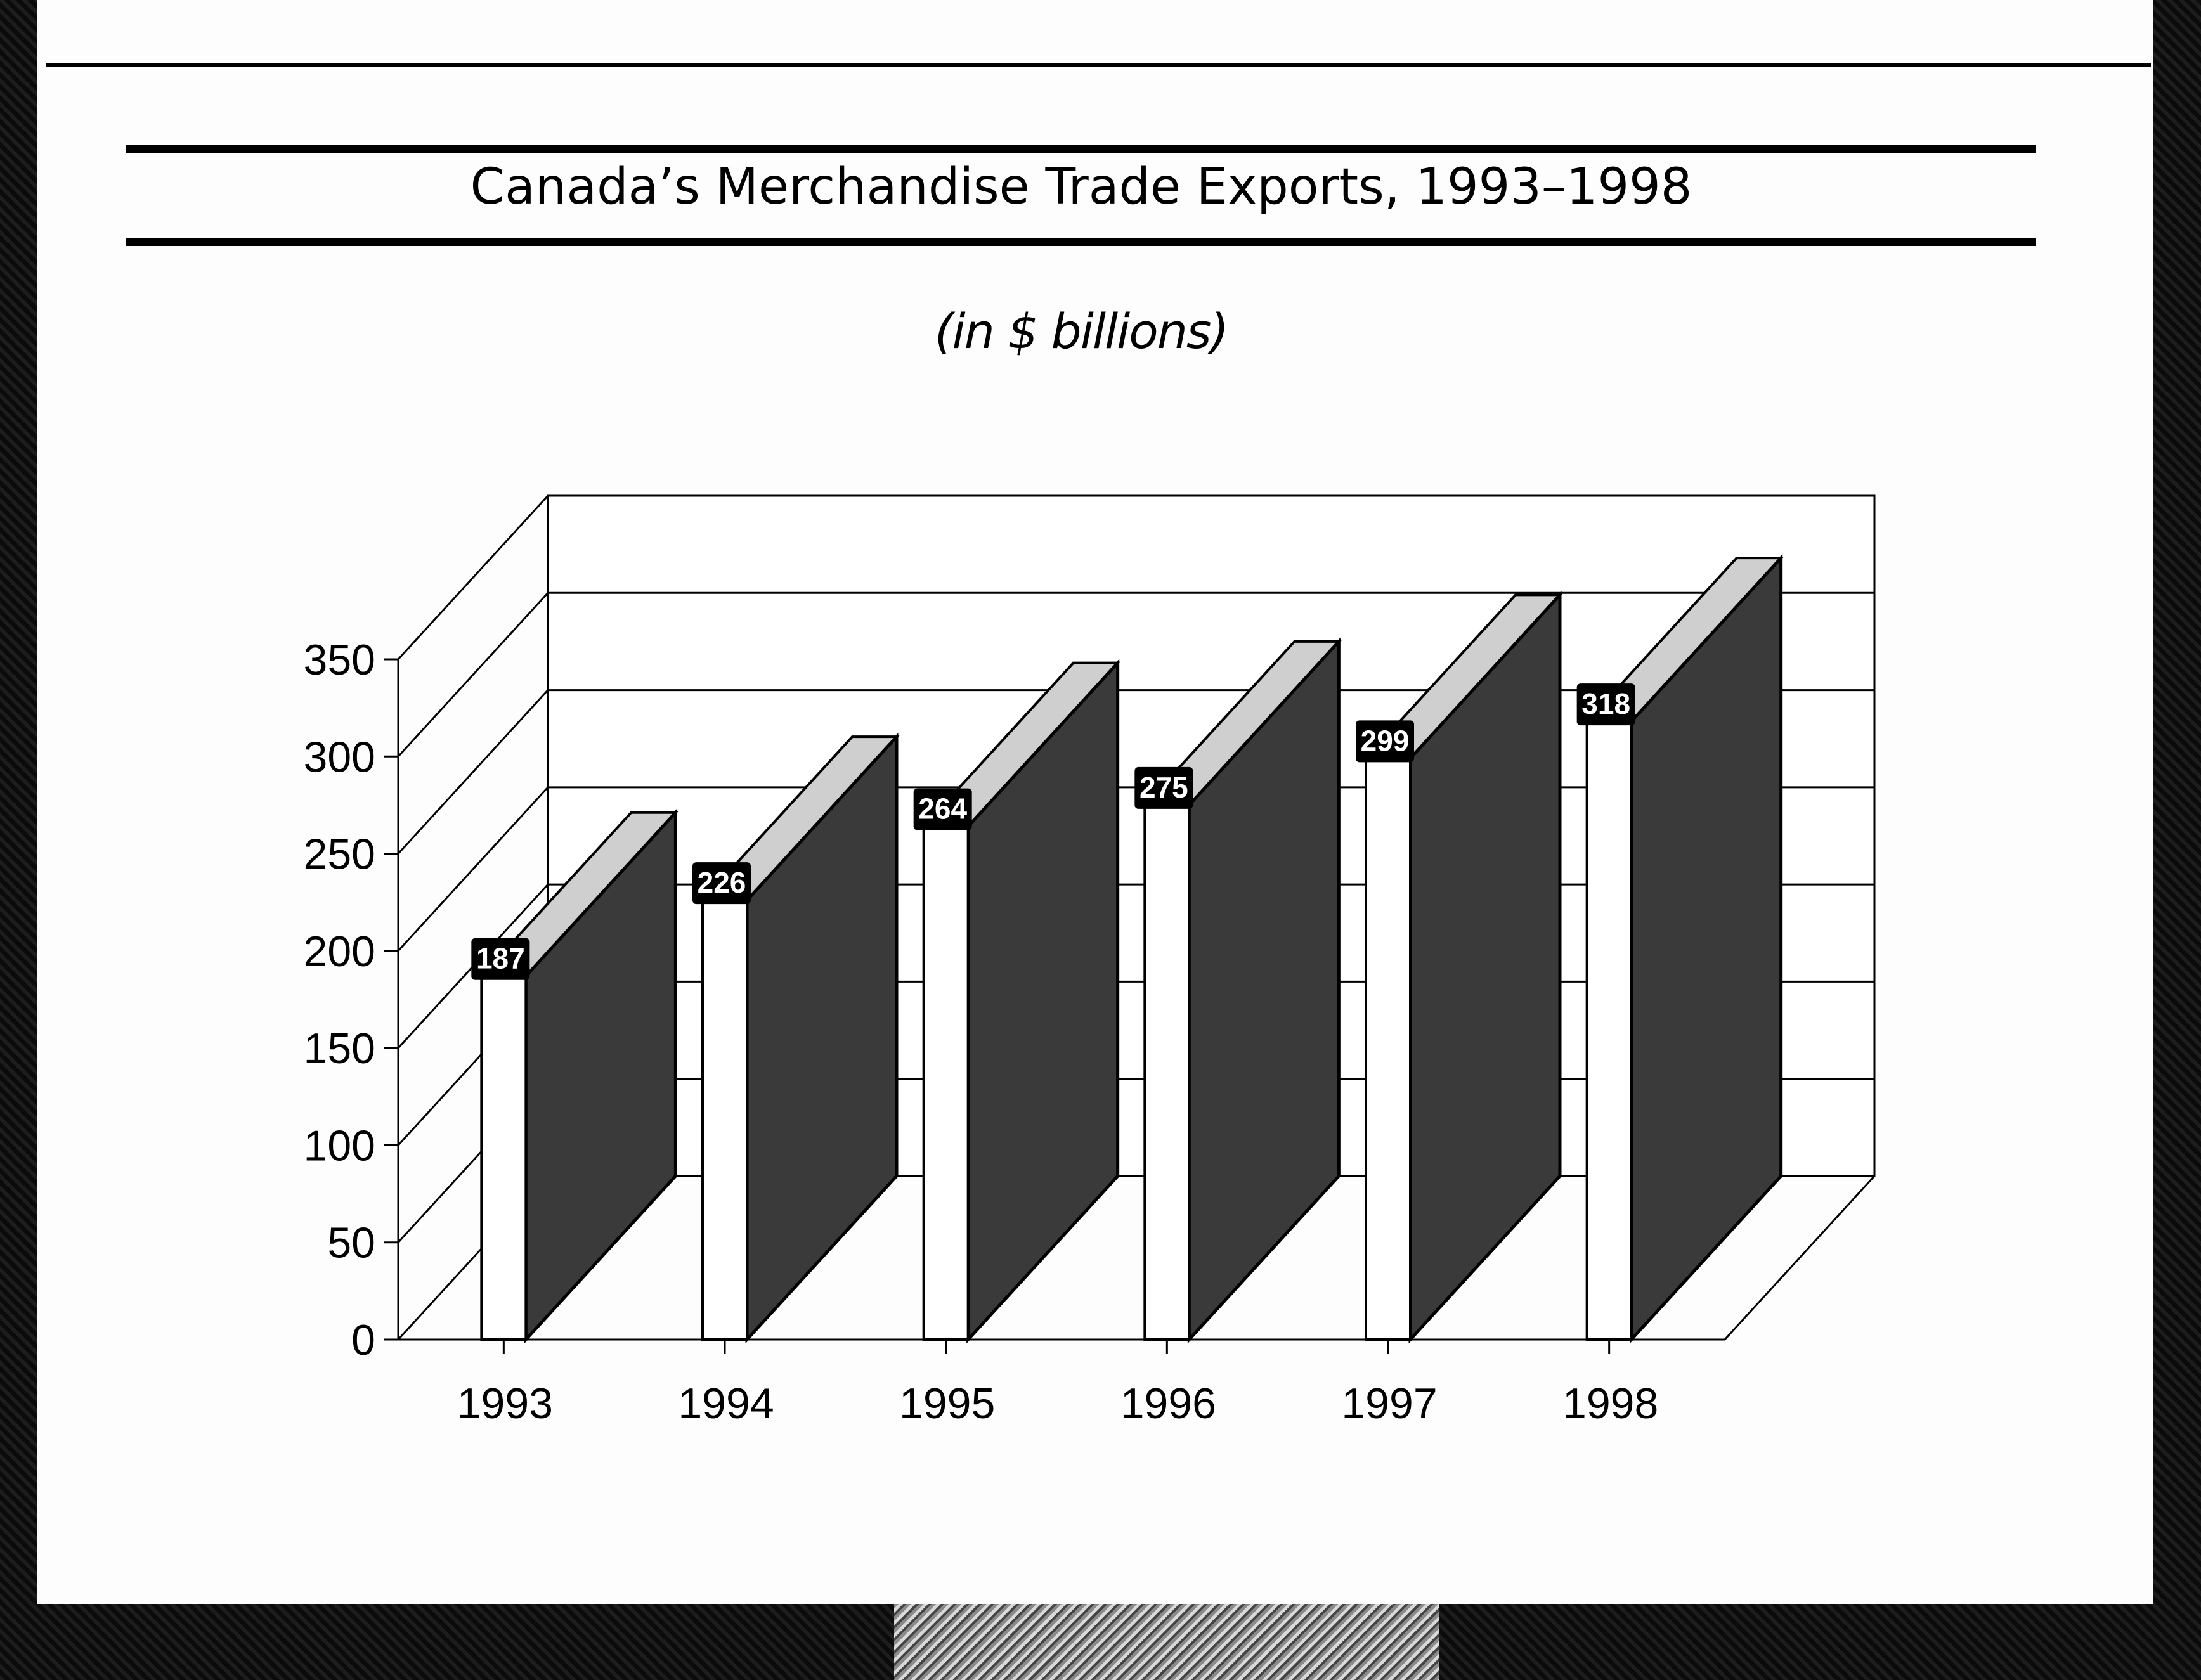 This screenshot has width=2201, height=1680. I want to click on x-tick-label: 1996, so click(1168, 1404).